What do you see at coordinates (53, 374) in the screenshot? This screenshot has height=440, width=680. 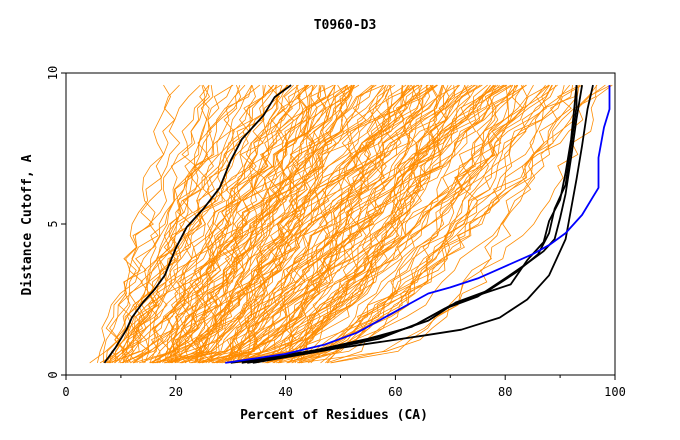 I see `y-tick-label: 0` at bounding box center [53, 374].